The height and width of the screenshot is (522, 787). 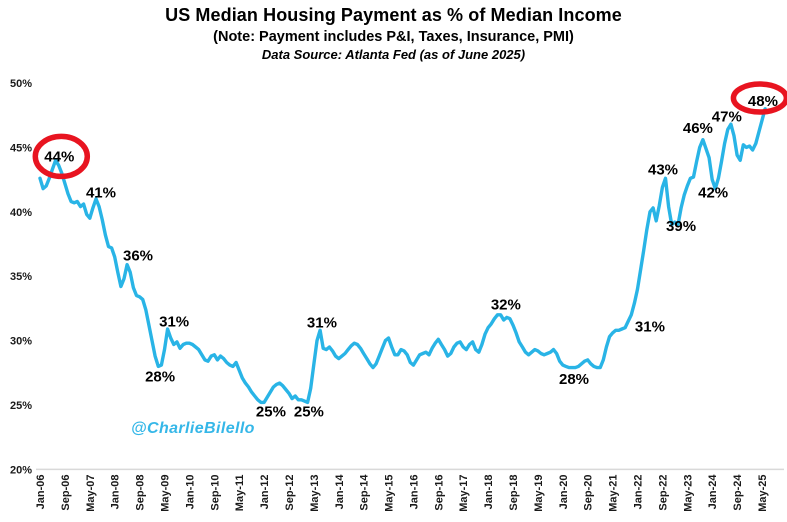 What do you see at coordinates (439, 493) in the screenshot?
I see `x-tick-label: Sep-16` at bounding box center [439, 493].